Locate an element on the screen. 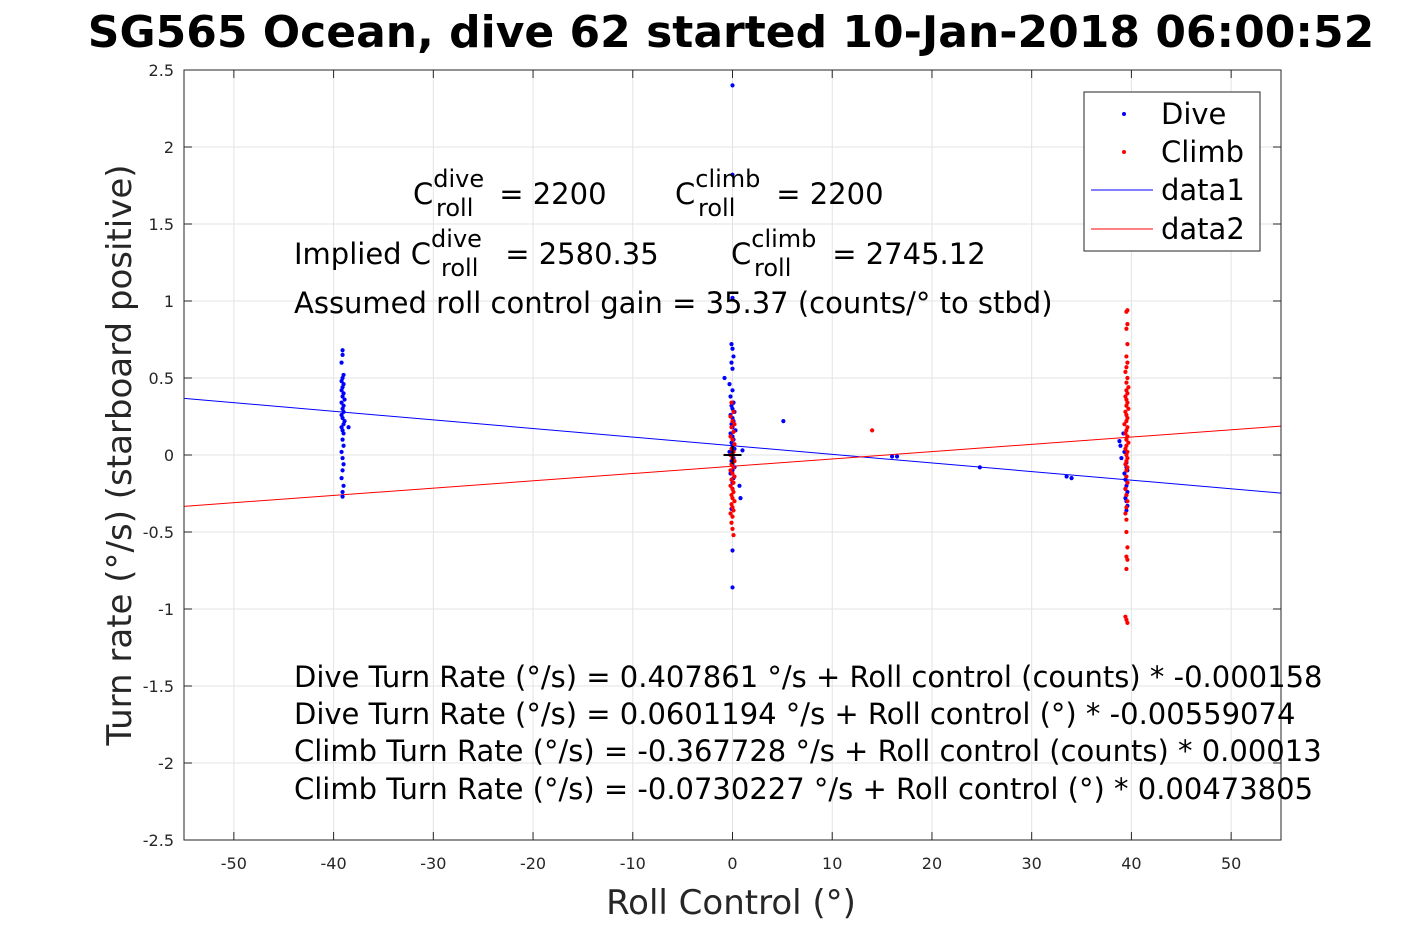 The width and height of the screenshot is (1417, 945). x-tick-label: 20 is located at coordinates (932, 863).